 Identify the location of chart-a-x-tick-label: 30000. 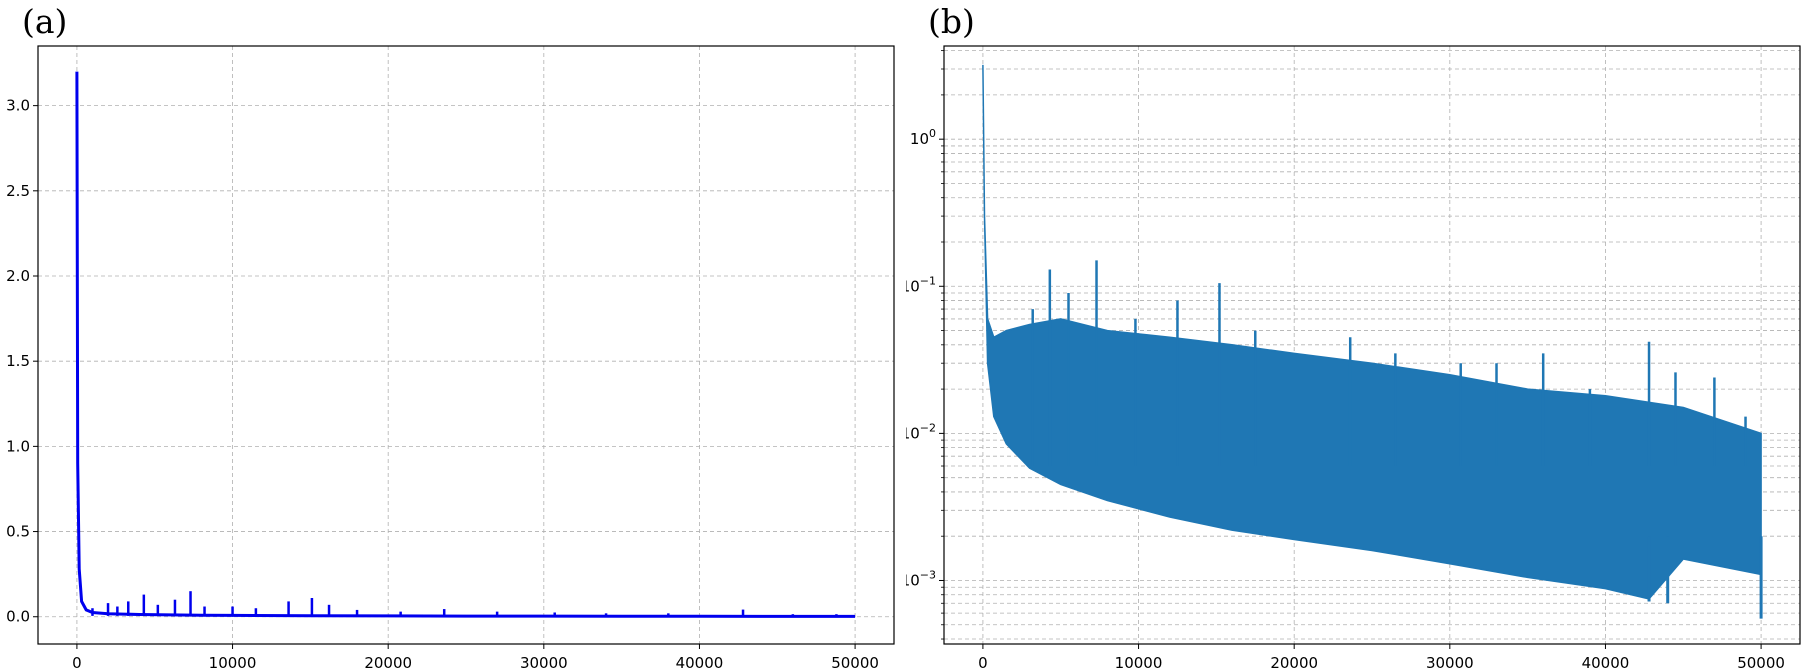
(544, 662).